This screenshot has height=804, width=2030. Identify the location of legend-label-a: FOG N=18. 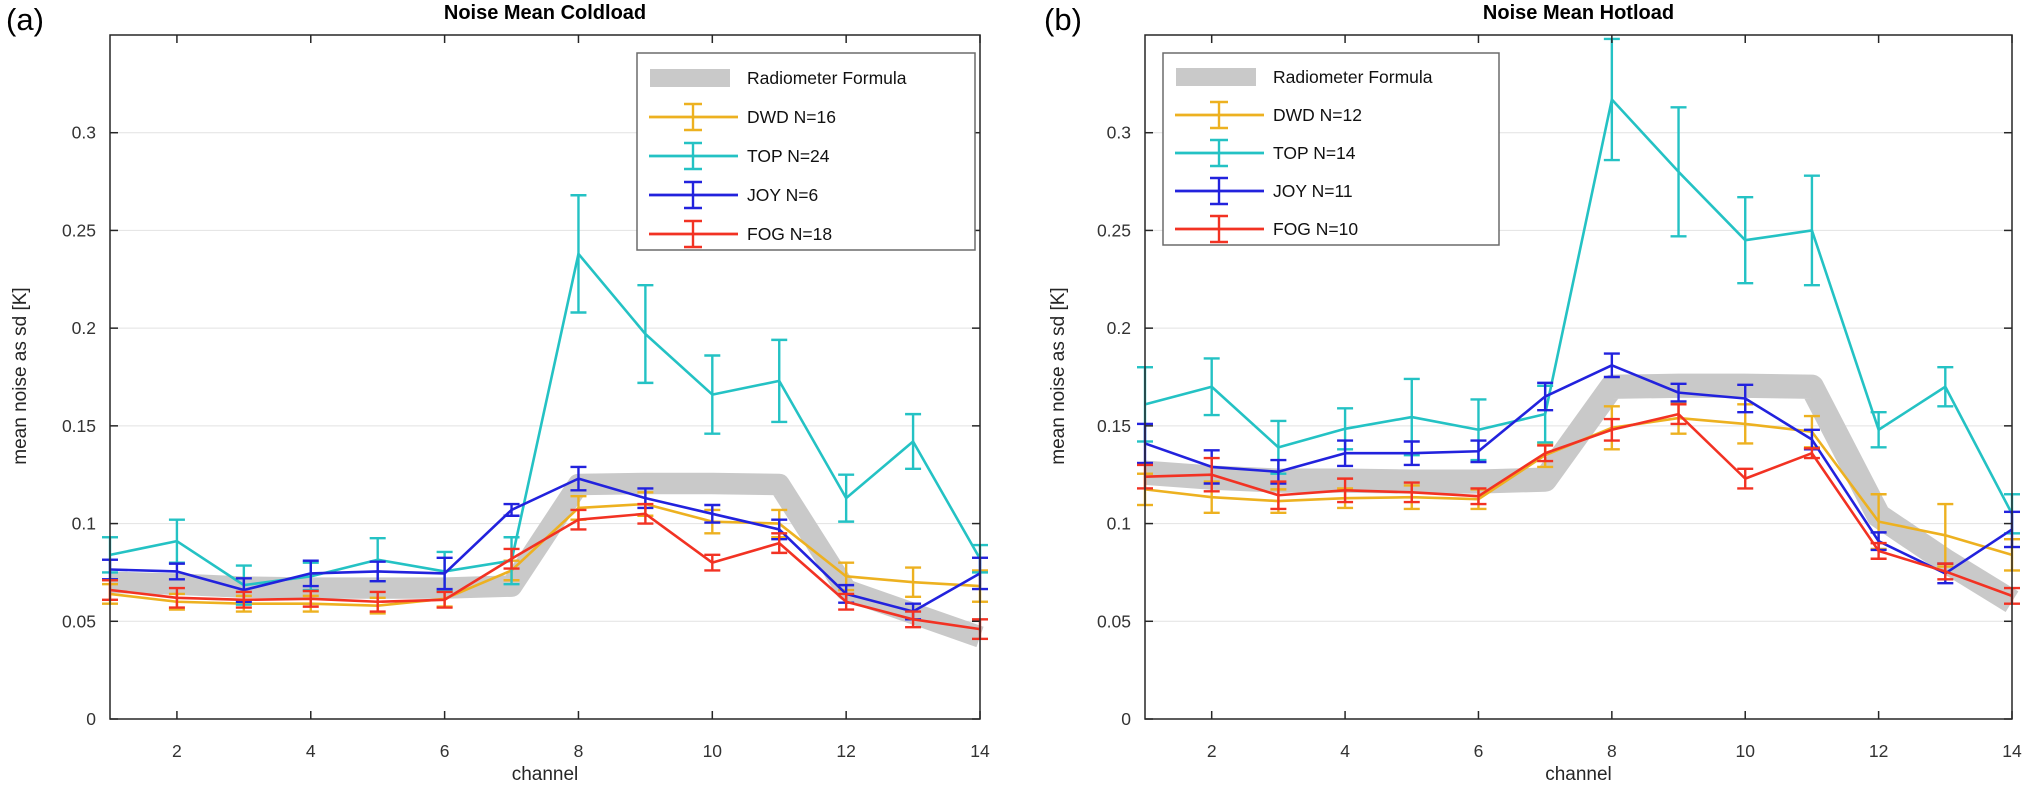
(789, 234).